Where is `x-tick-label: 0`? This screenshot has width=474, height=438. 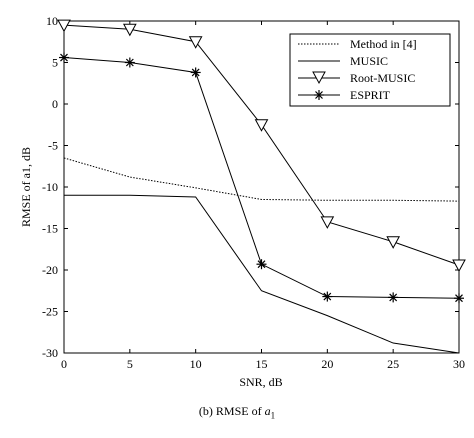
x-tick-label: 0 is located at coordinates (64, 364).